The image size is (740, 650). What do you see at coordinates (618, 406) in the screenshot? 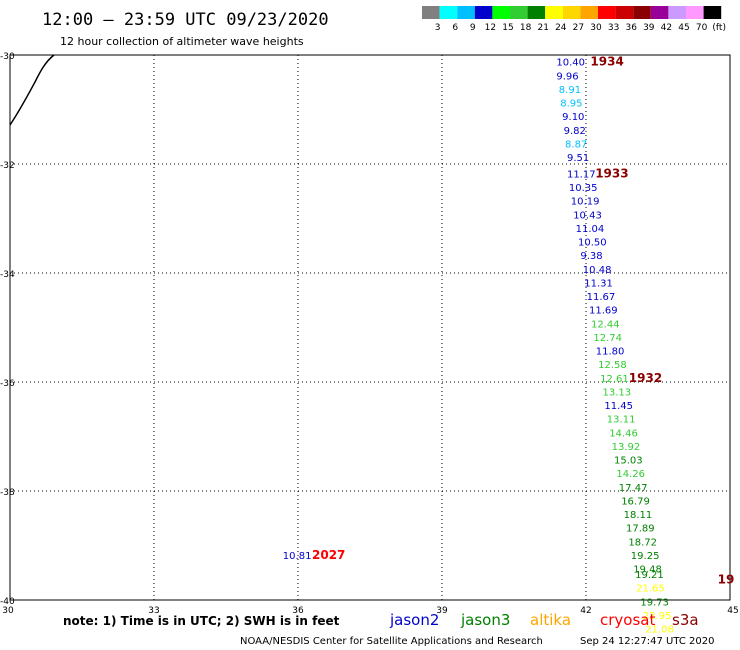
I see `wave-height-value: 11.45` at bounding box center [618, 406].